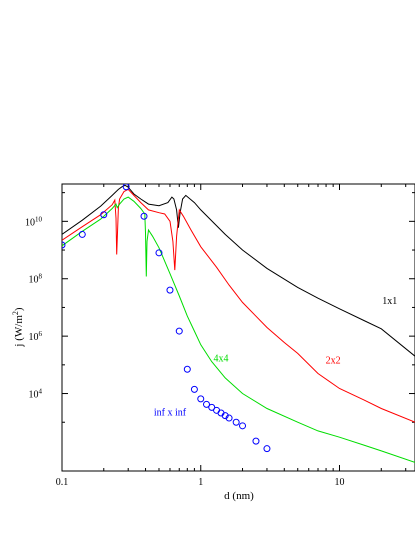  I want to click on x-axis-label: d (nm), so click(239, 496).